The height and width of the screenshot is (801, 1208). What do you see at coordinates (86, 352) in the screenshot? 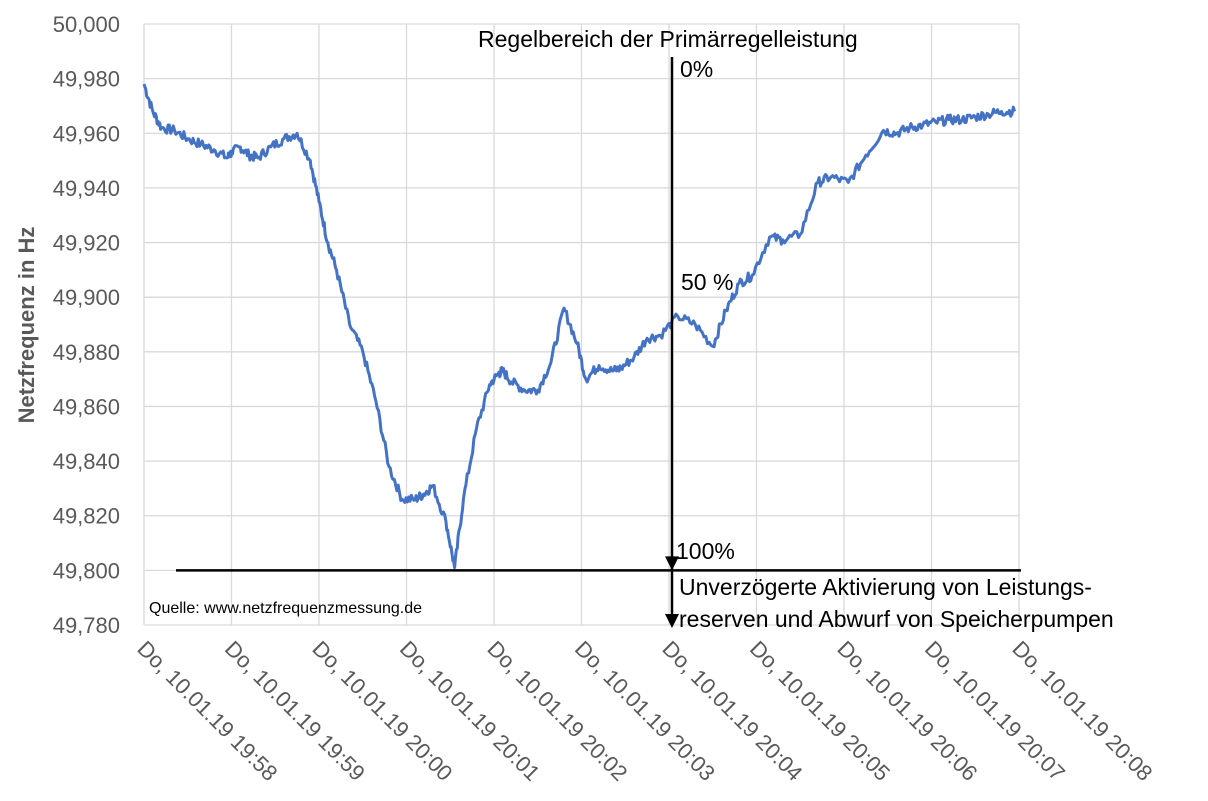
I see `y-tick-label: 49,880` at bounding box center [86, 352].